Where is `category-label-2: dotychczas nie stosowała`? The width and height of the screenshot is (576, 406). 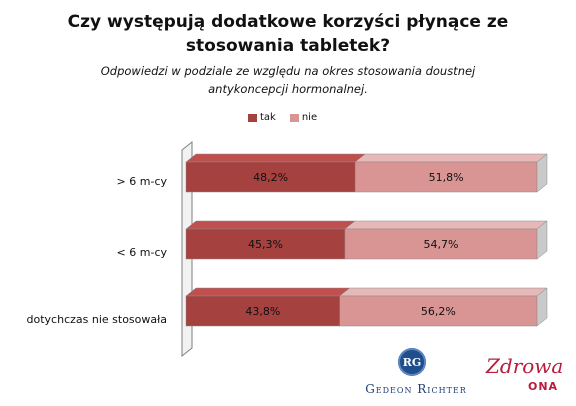
category-label-2: dotychczas nie stosowała is located at coordinates (97, 319).